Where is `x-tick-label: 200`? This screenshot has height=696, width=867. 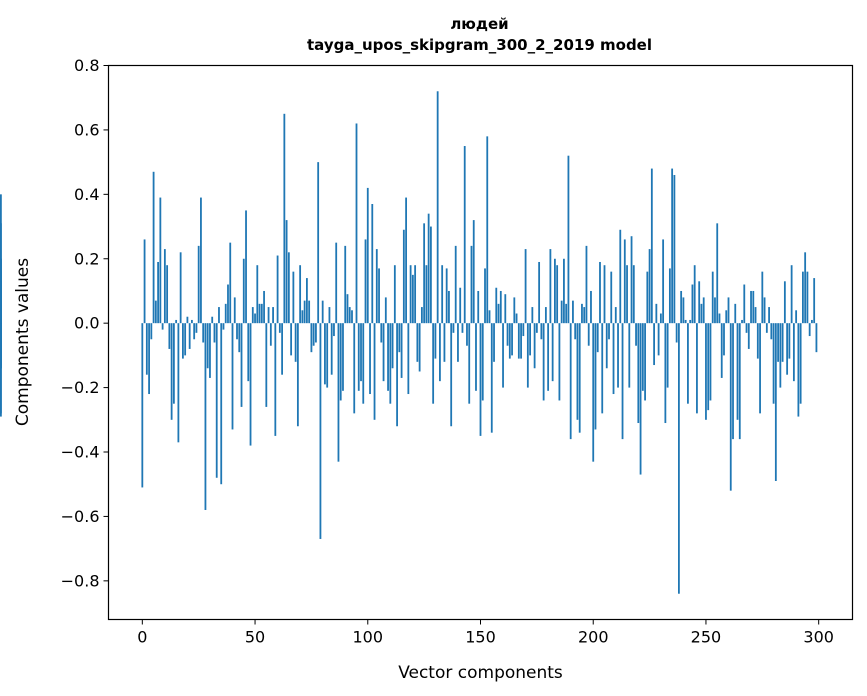
x-tick-label: 200 is located at coordinates (593, 637).